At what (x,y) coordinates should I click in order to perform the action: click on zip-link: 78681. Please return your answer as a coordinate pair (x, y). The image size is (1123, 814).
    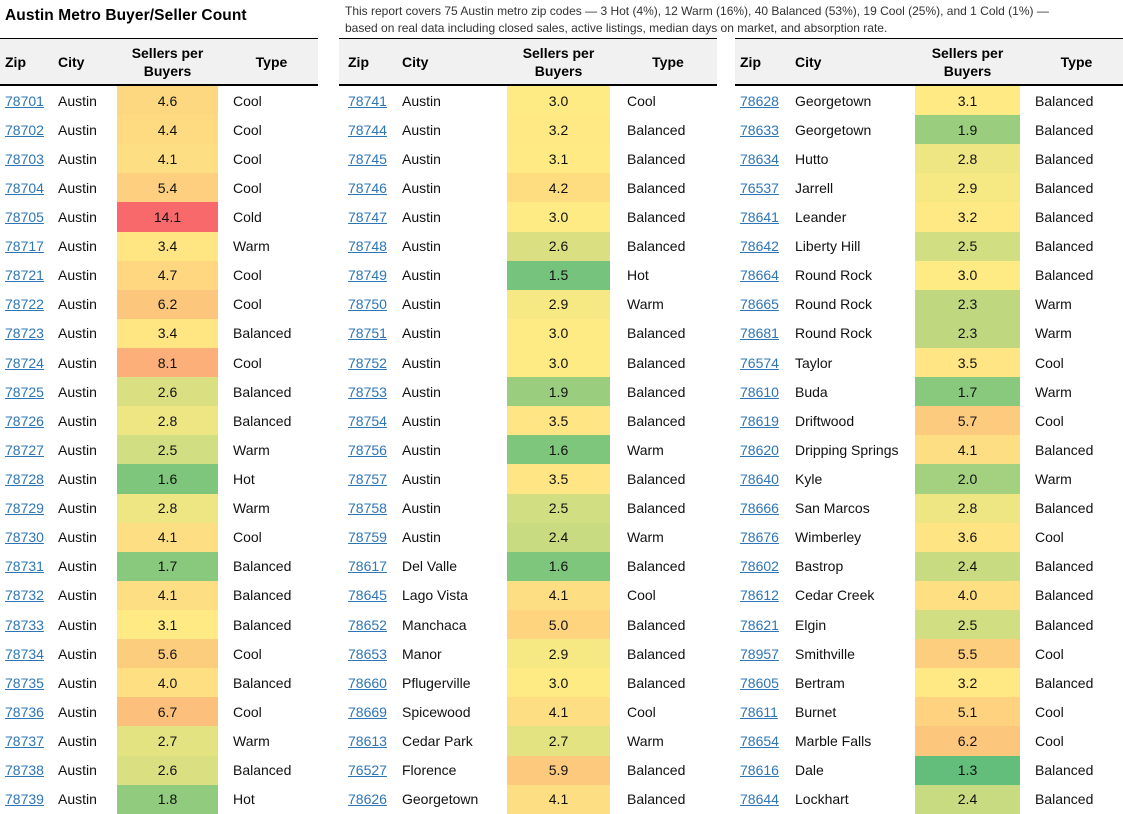
    Looking at the image, I should click on (759, 333).